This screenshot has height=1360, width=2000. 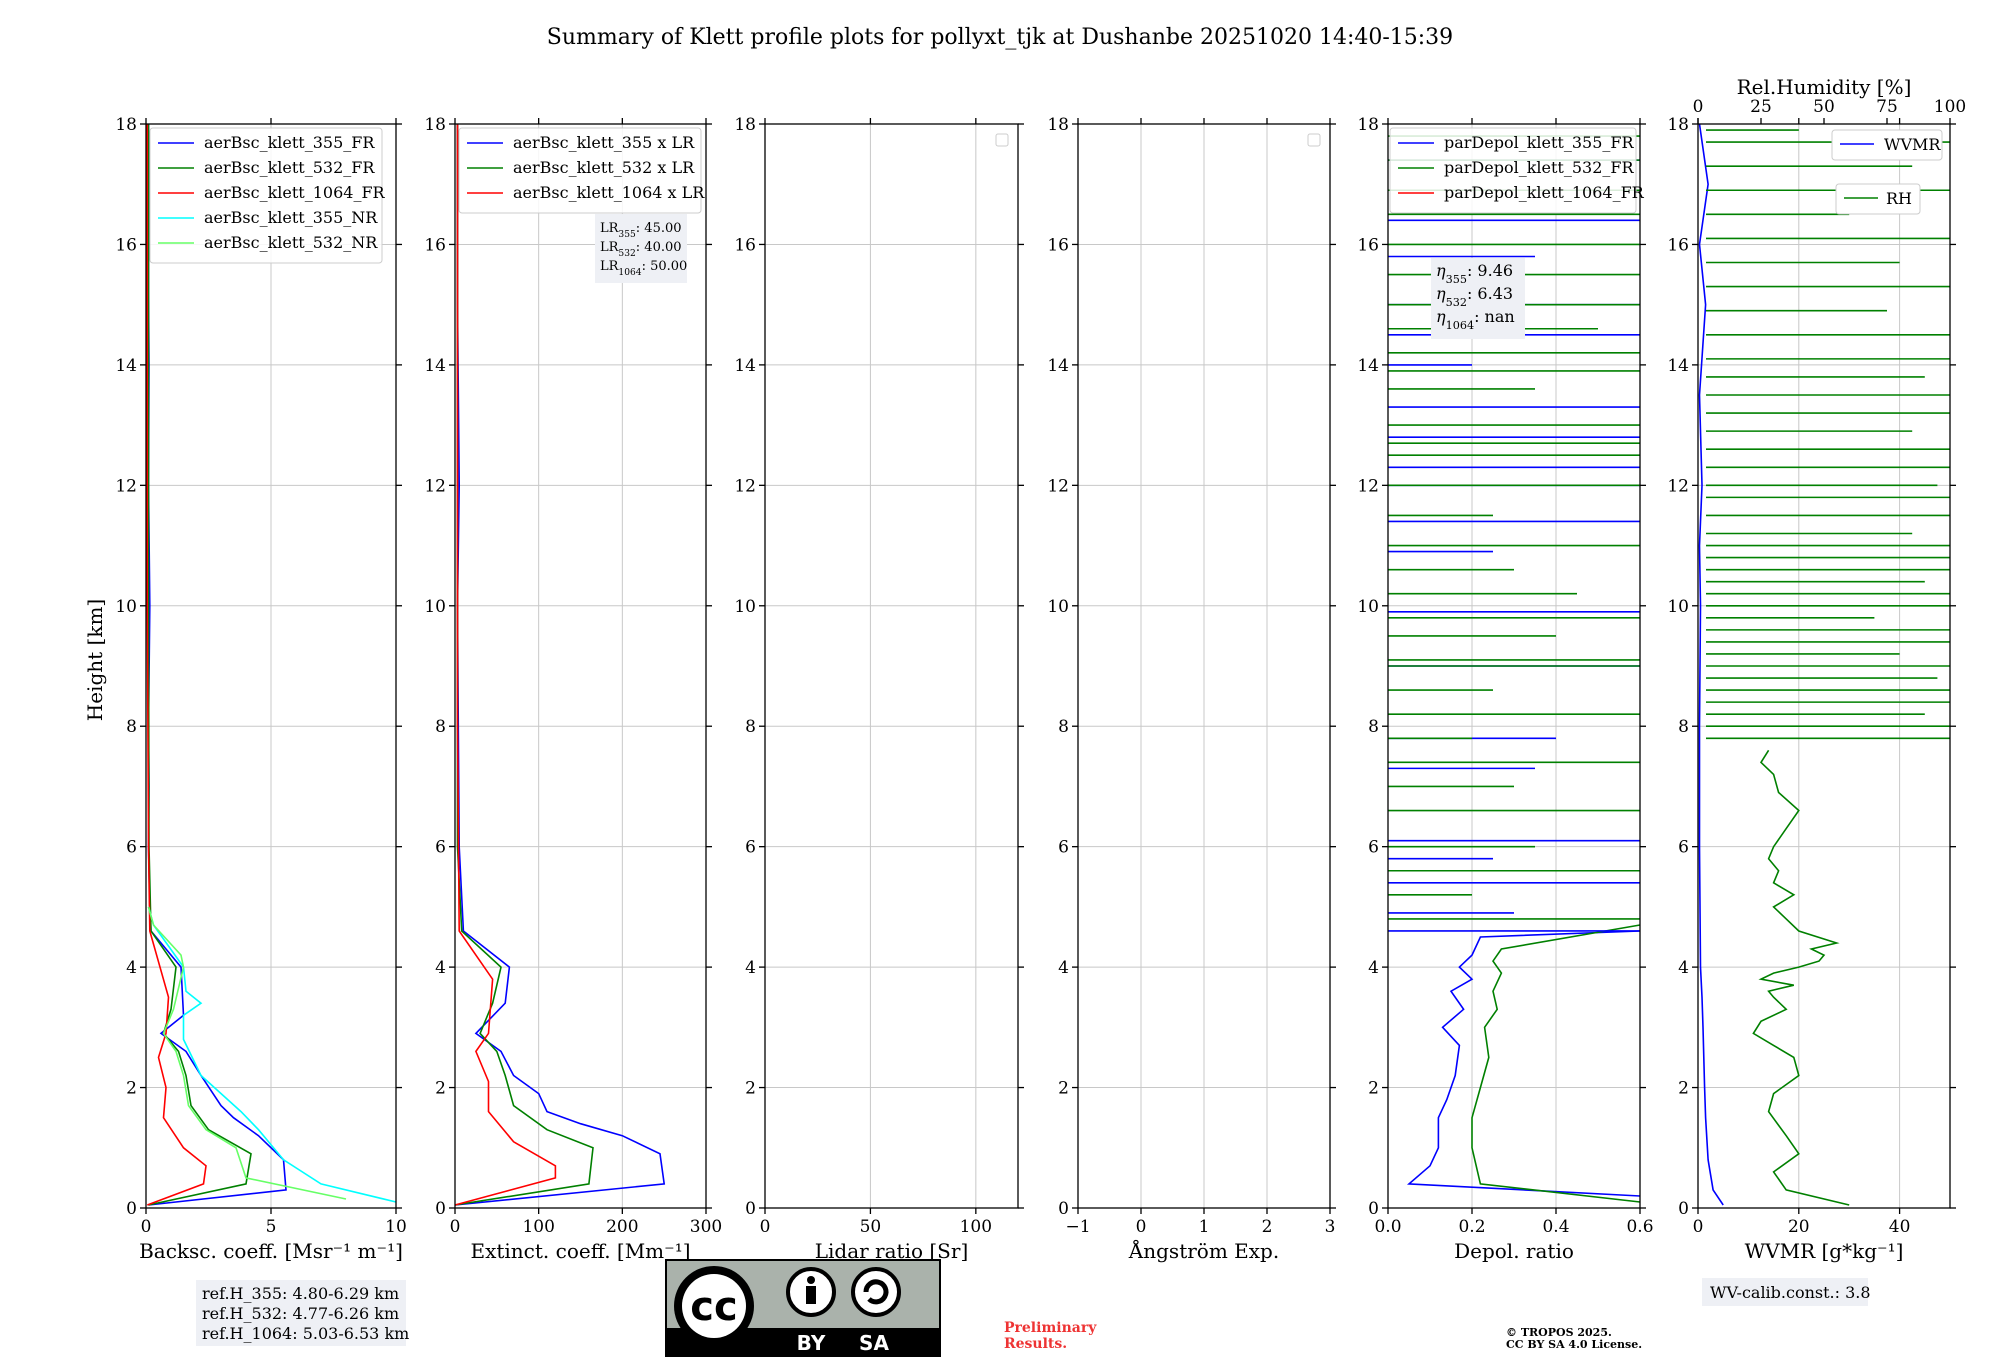 I want to click on legend-entry: WVMR, so click(x=1912, y=144).